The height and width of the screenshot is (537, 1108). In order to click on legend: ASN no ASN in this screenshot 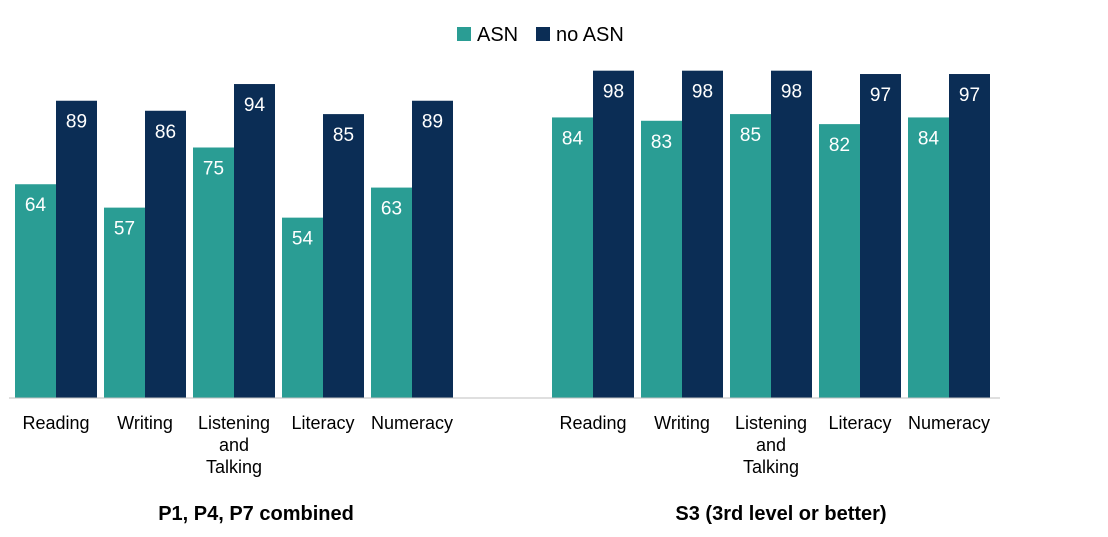, I will do `click(540, 35)`.